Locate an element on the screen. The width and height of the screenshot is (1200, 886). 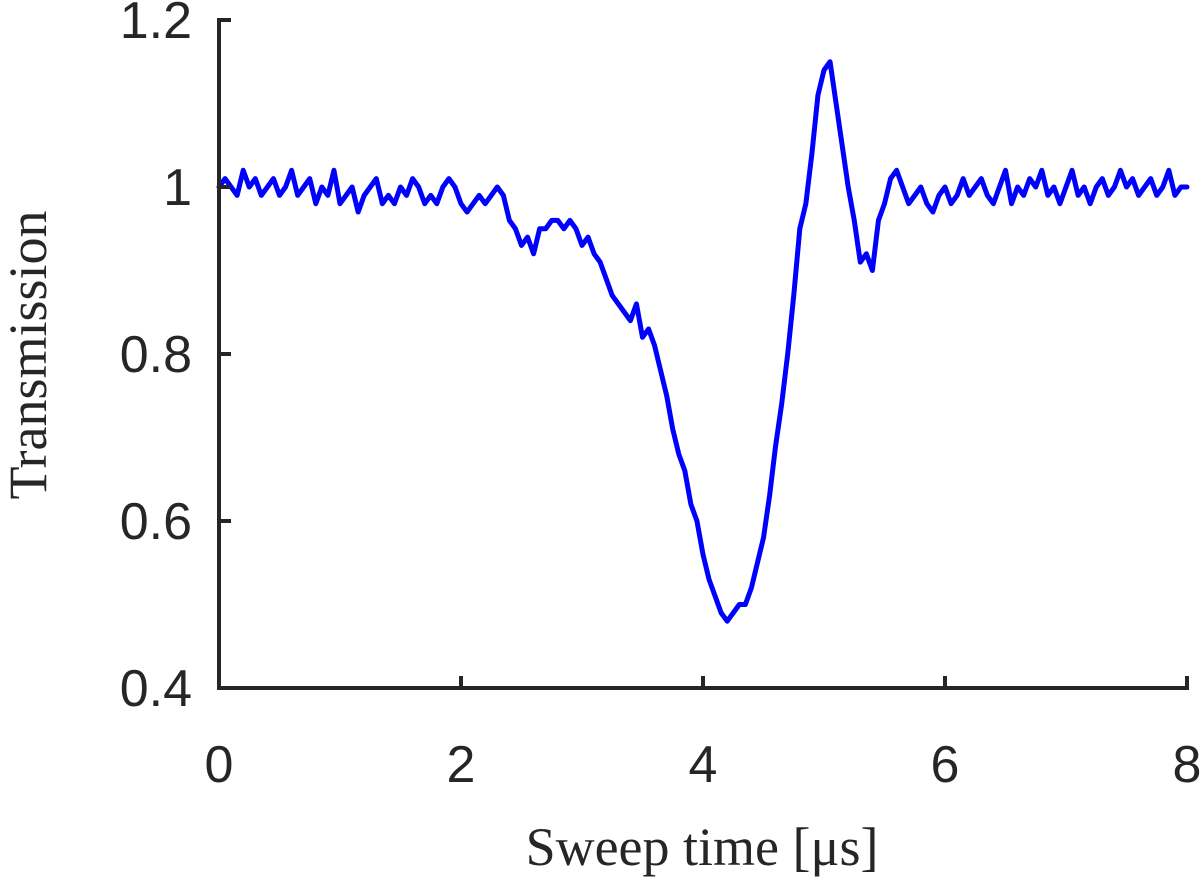
x-tick-label: 8 is located at coordinates (1186, 765).